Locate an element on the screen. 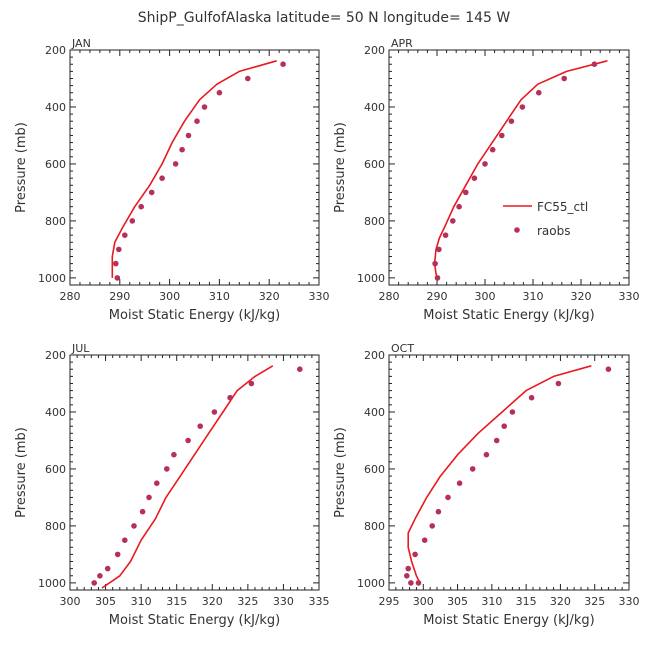  legend-model-label: FC55_ctl is located at coordinates (562, 207).